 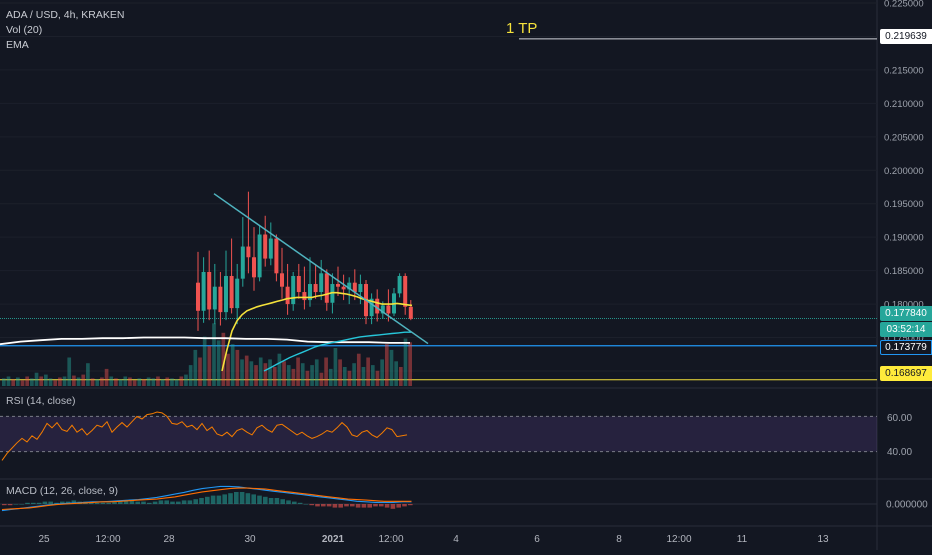 I want to click on price-axis-label: 0.195000, so click(x=904, y=204).